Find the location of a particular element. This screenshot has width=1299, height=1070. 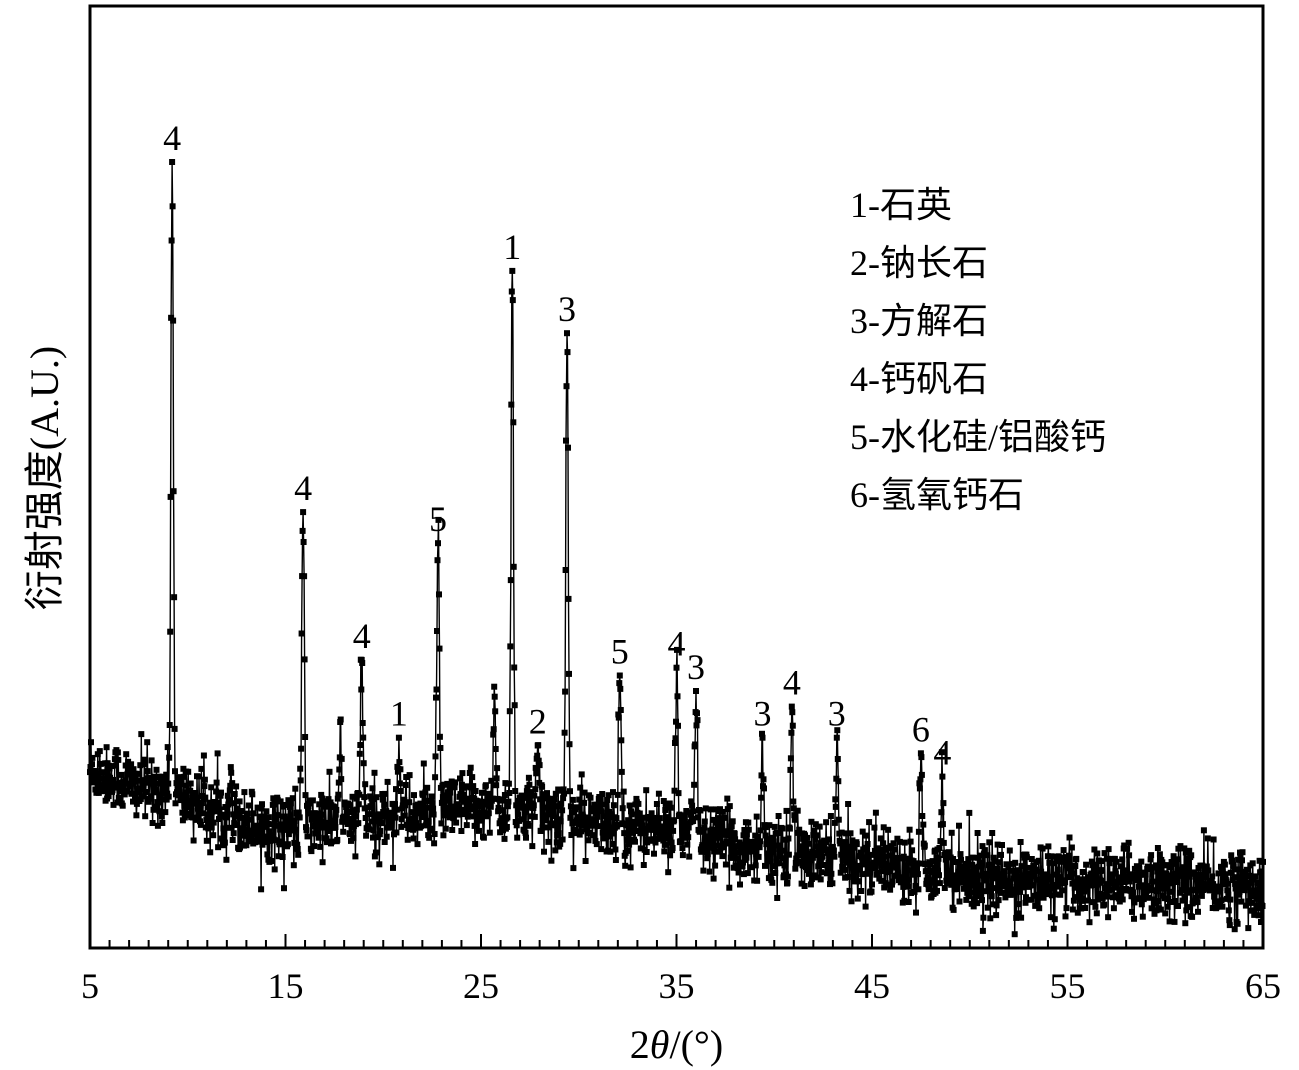

legend: 1-石英 2-钠长石 3-方解石 4-钙矾石 5-水化硅/铝酸钙 6-氢氧钙石 is located at coordinates (978, 350).